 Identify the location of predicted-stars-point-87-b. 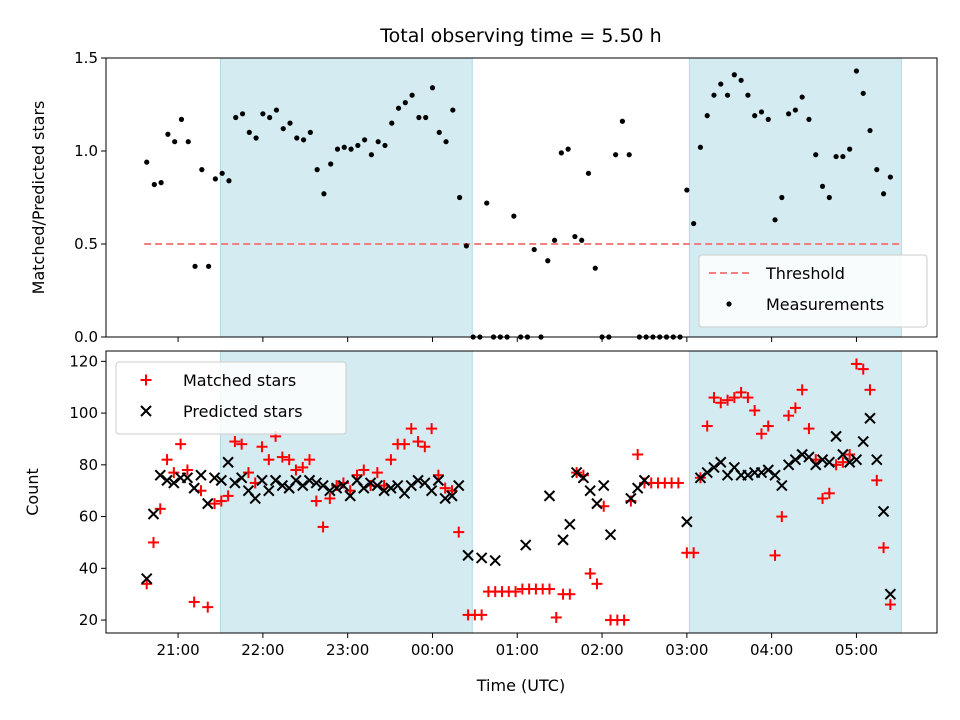
(849, 462).